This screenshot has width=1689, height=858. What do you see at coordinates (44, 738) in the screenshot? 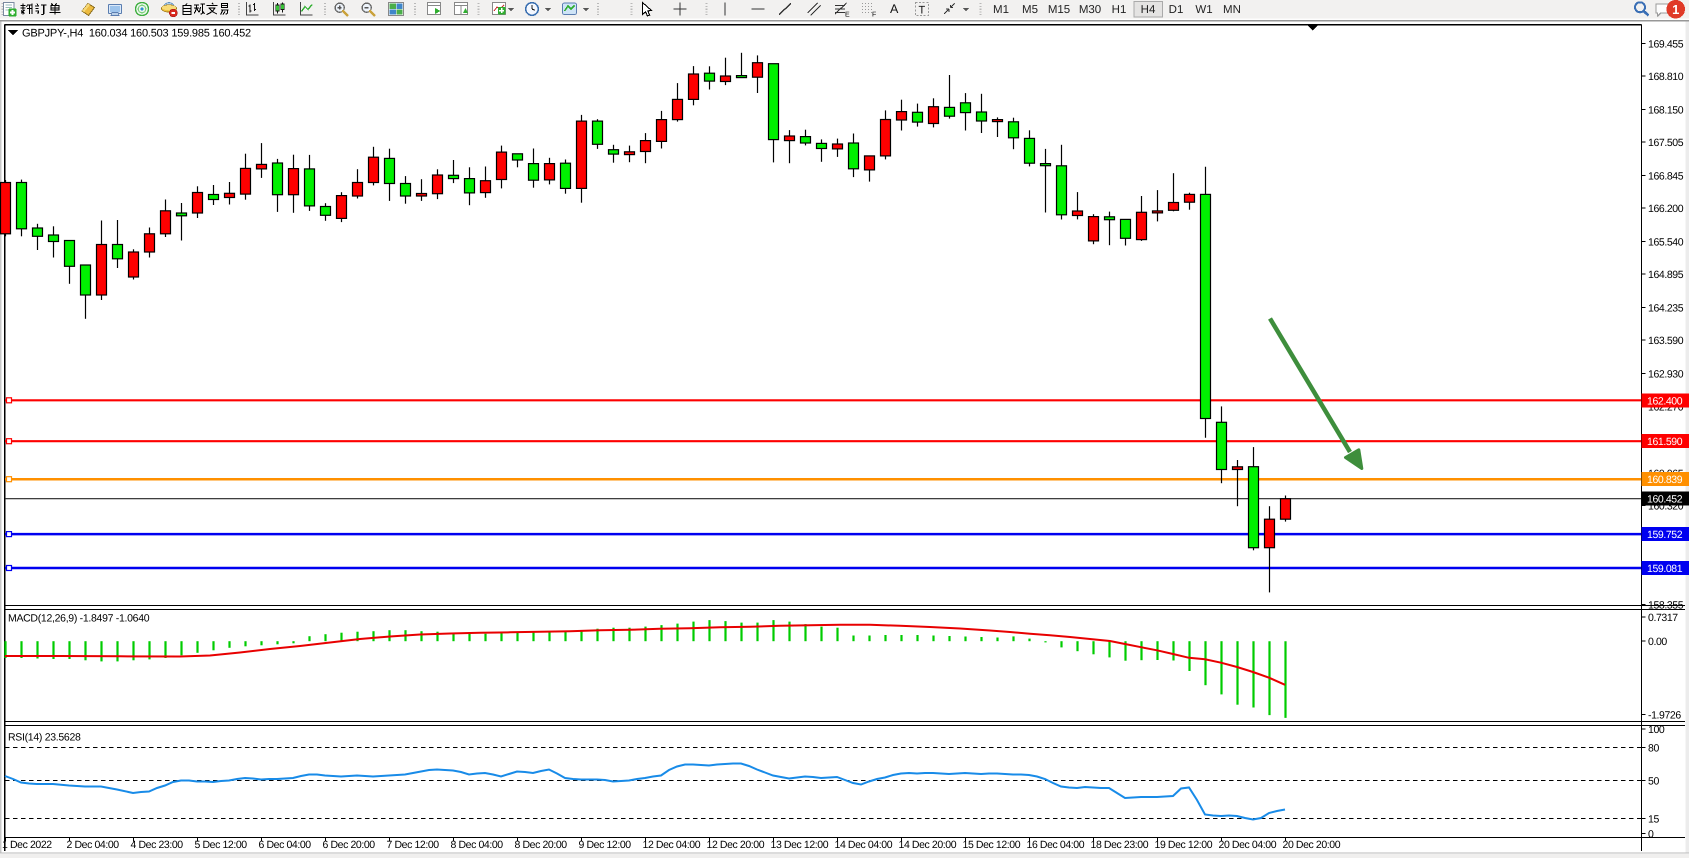
I see `svg-text: RSI(14) 23.5628` at bounding box center [44, 738].